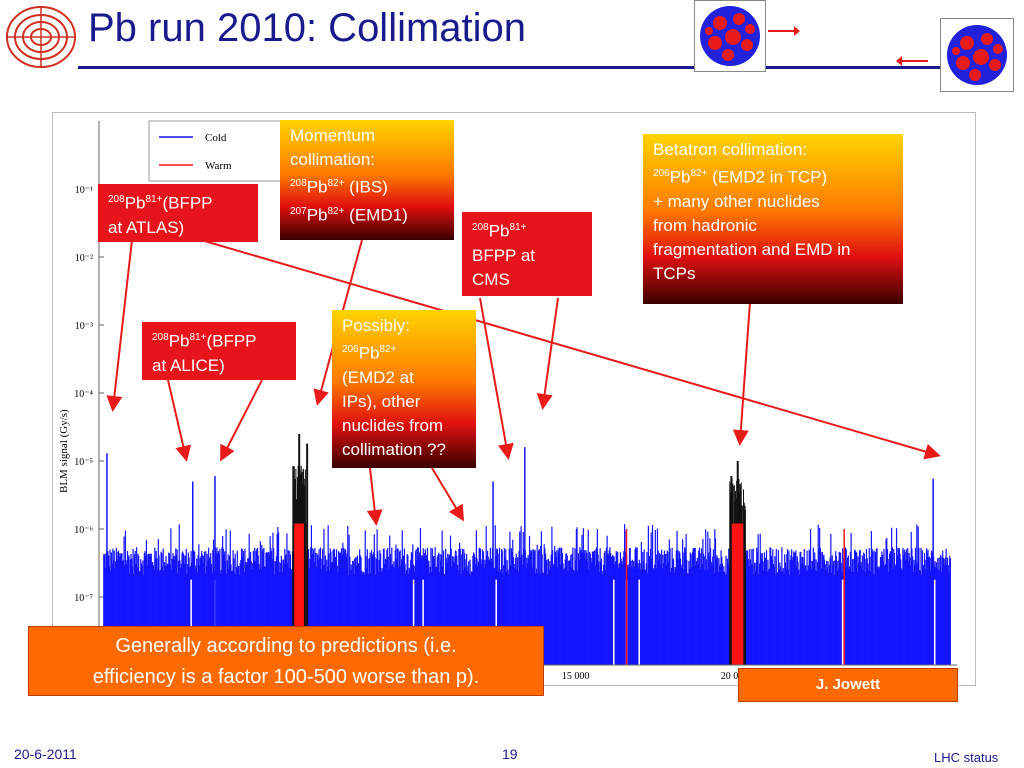 Image resolution: width=1024 pixels, height=768 pixels. What do you see at coordinates (730, 149) in the screenshot?
I see `callout-betatron-line-1: Betatron collimation:` at bounding box center [730, 149].